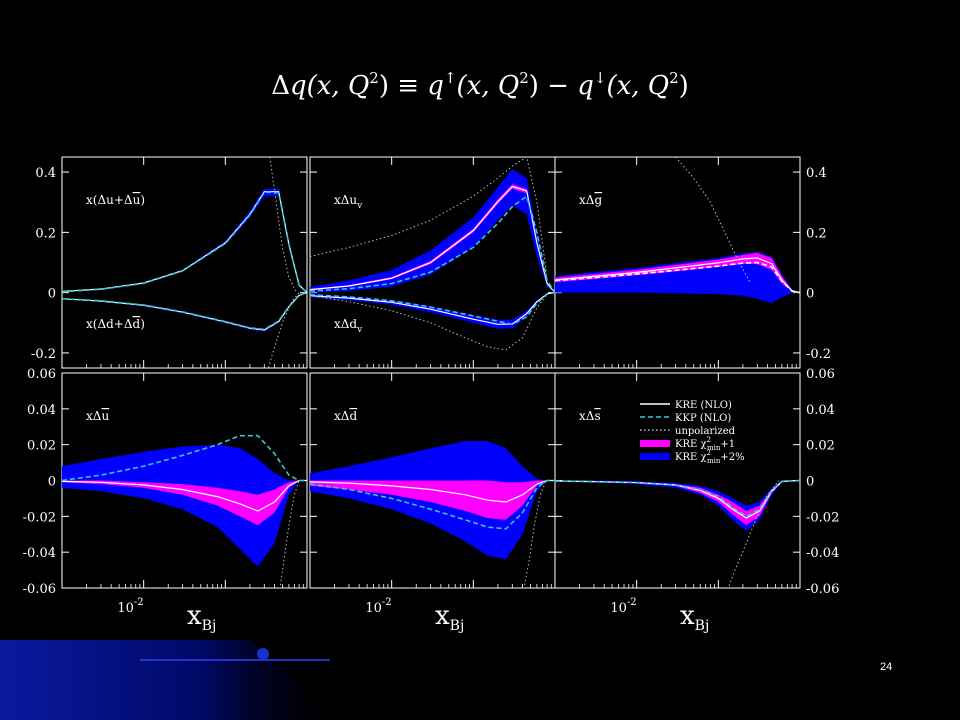  What do you see at coordinates (600, 78) in the screenshot?
I see `title-down: ↓` at bounding box center [600, 78].